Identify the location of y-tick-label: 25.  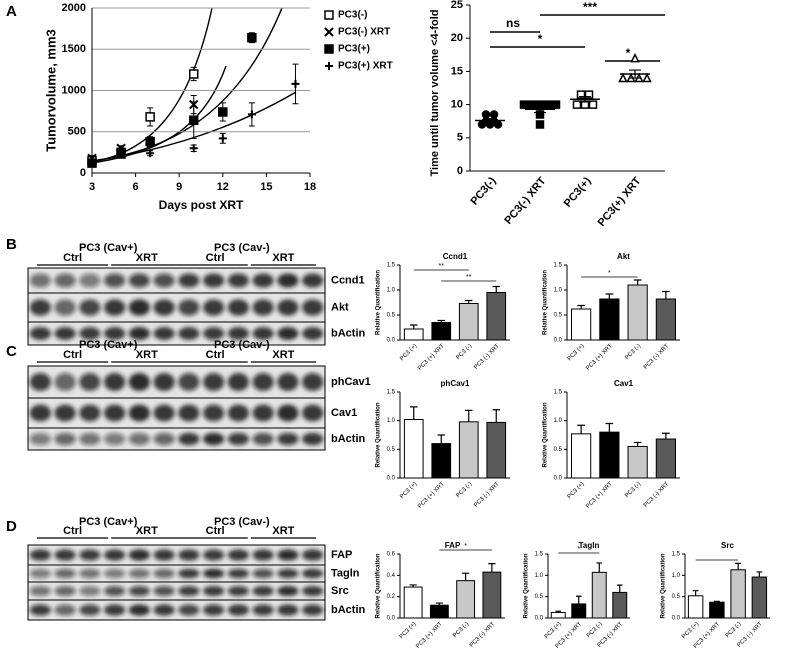
(457, 5).